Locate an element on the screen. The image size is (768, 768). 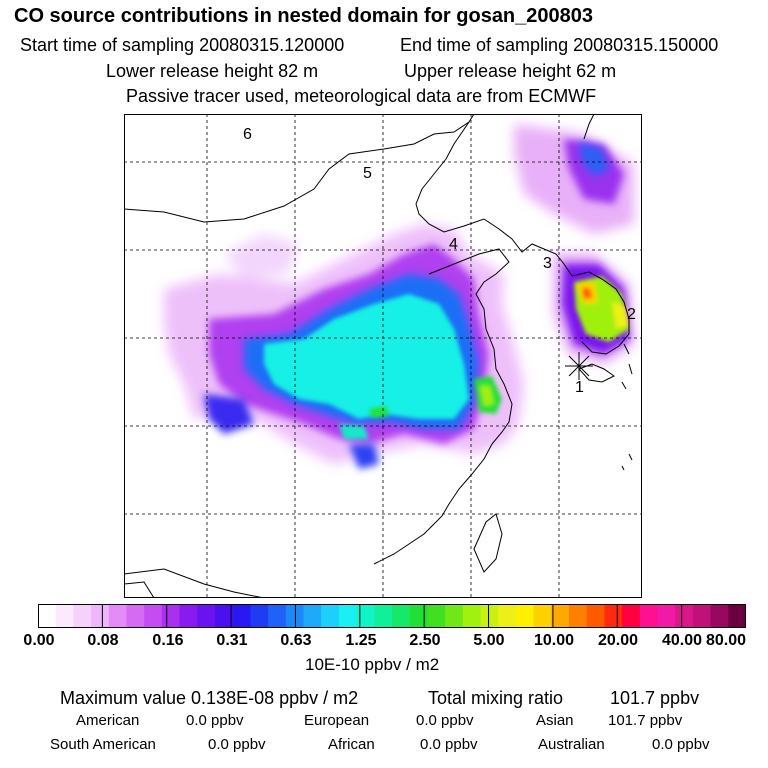
receptor-star-icon is located at coordinates (579, 366).